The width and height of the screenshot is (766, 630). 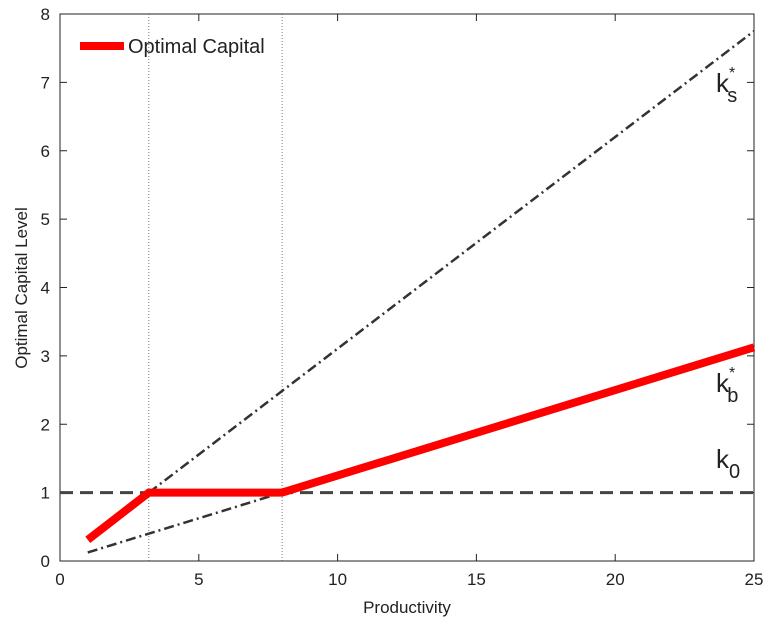 What do you see at coordinates (45, 151) in the screenshot?
I see `y-tick-label: 6` at bounding box center [45, 151].